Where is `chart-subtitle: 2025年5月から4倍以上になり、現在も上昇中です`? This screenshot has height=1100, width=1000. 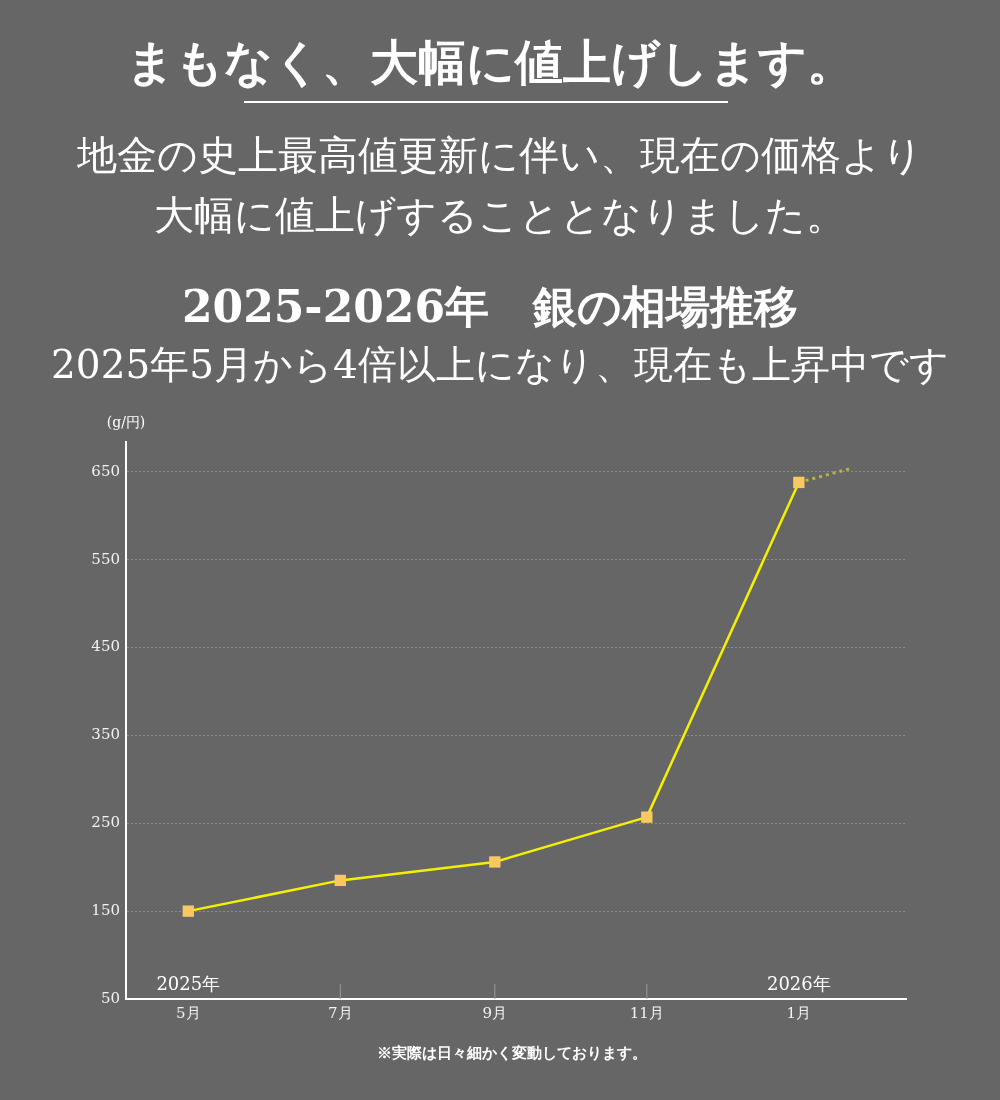 chart-subtitle: 2025年5月から4倍以上になり、現在も上昇中です is located at coordinates (500, 365).